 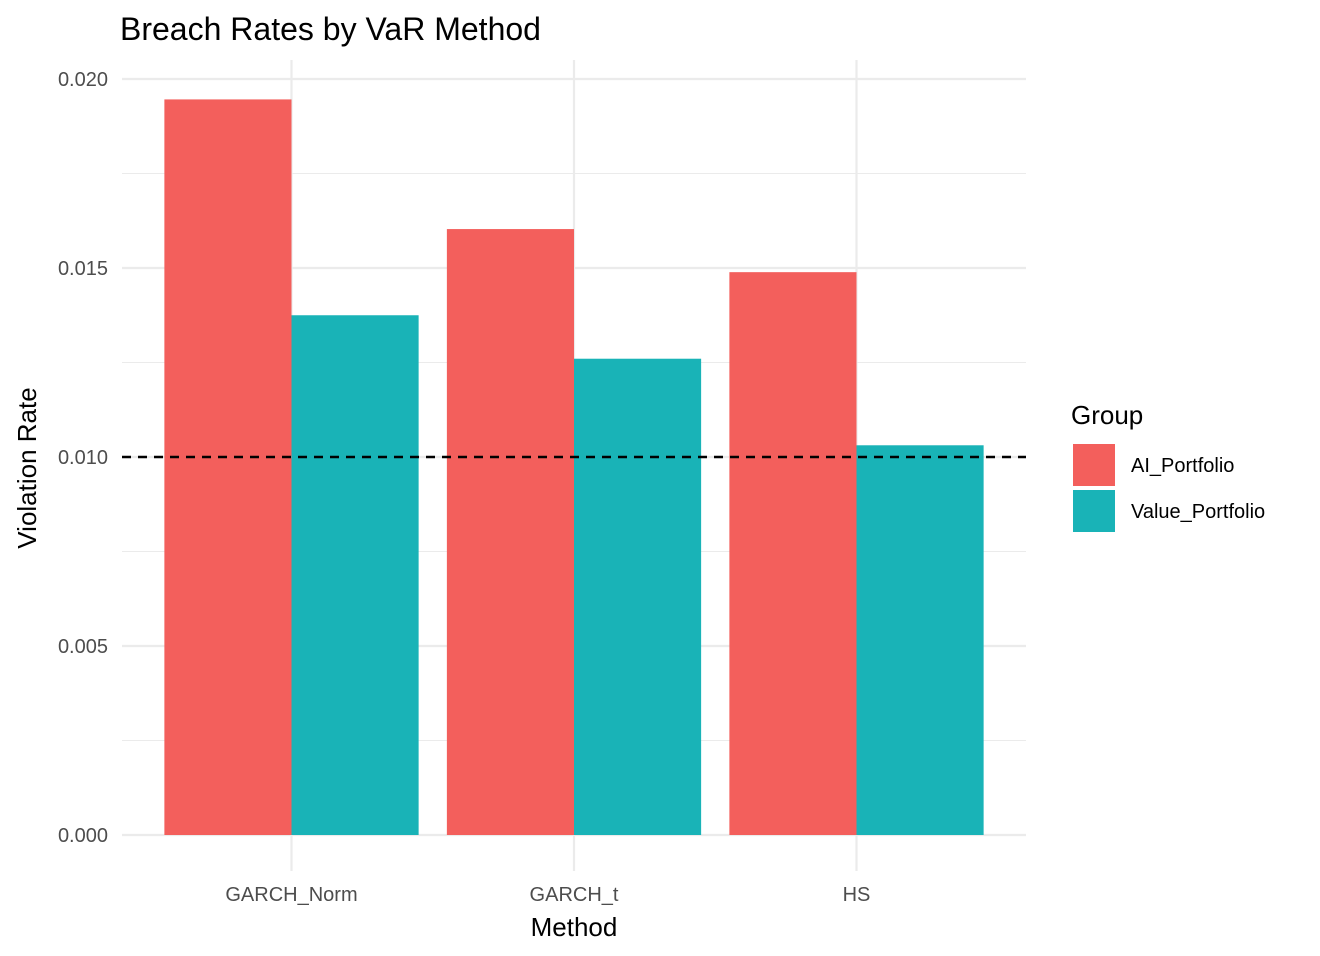 What do you see at coordinates (355, 575) in the screenshot?
I see `bar-Value_Portfolio-GARCH_Norm` at bounding box center [355, 575].